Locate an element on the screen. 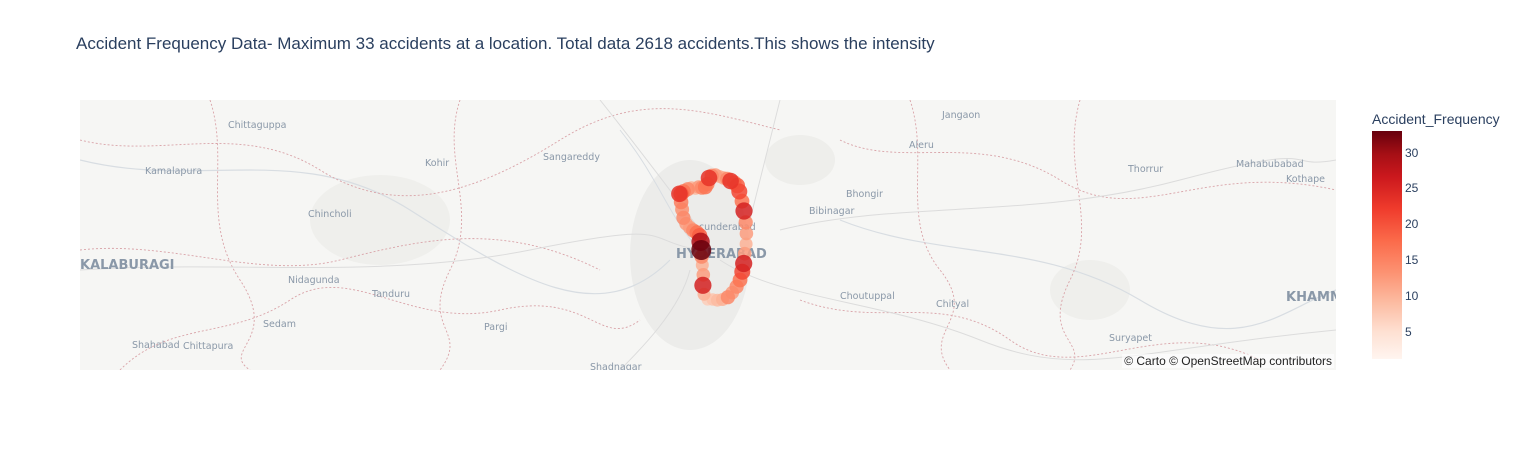  place-label: Chittapura is located at coordinates (208, 346).